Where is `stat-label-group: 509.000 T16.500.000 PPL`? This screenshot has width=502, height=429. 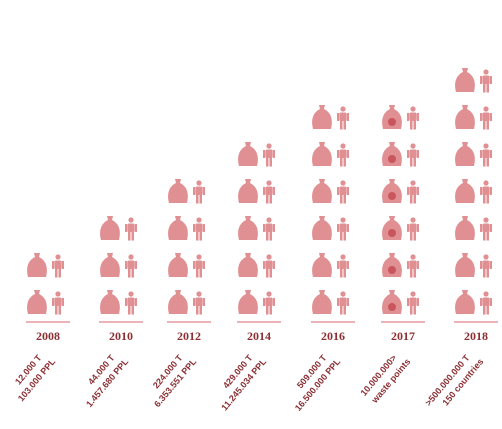 stat-label-group: 509.000 T16.500.000 PPL is located at coordinates (318, 382).